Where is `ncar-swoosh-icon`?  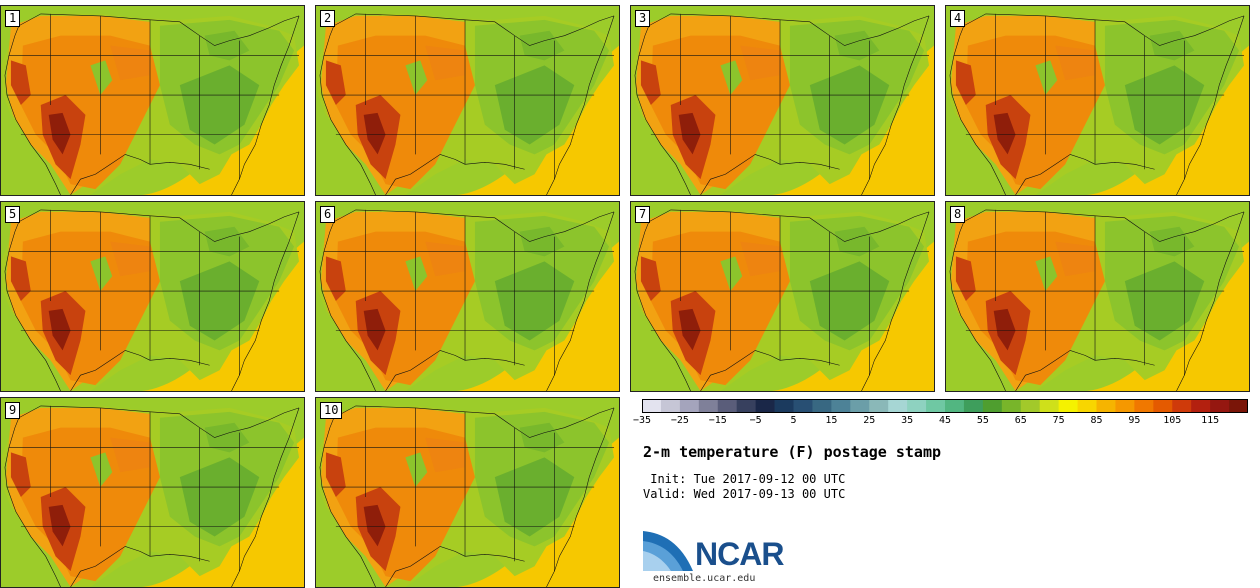 ncar-swoosh-icon is located at coordinates (668, 551).